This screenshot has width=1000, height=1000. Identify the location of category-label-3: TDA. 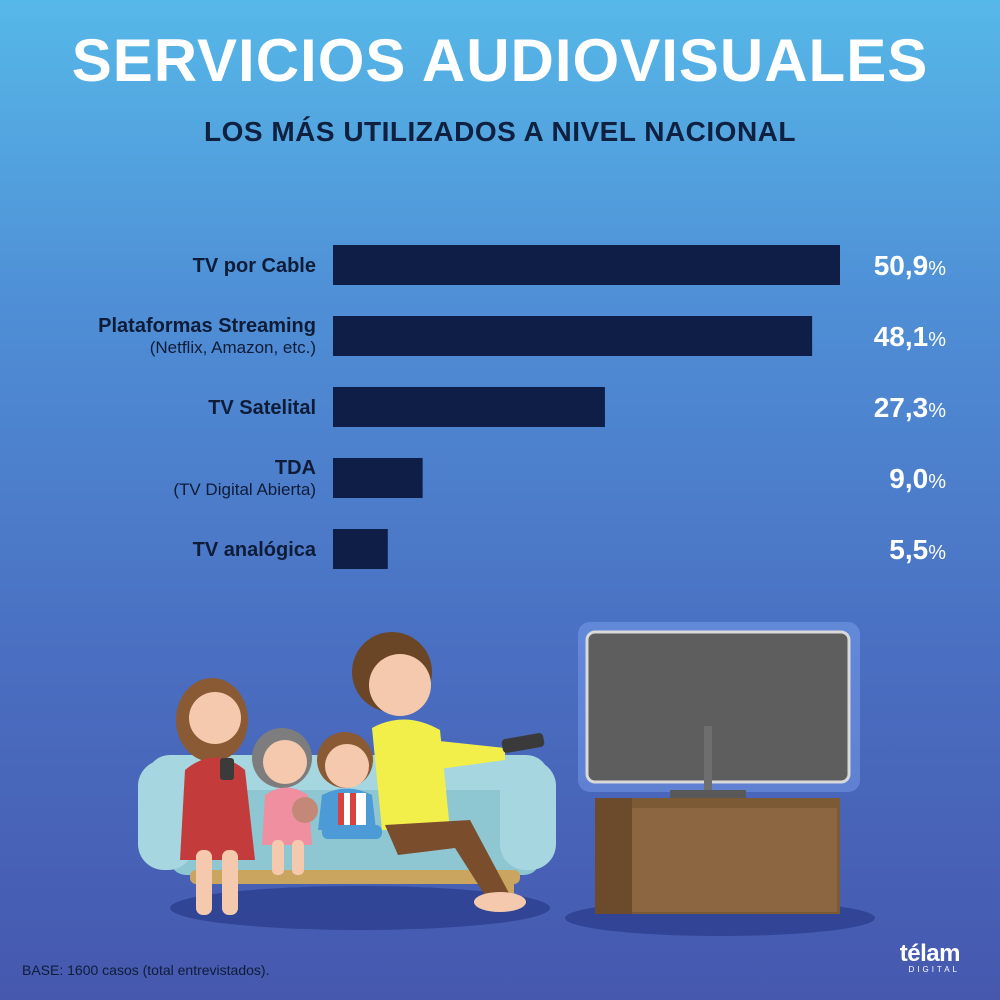
(295, 468).